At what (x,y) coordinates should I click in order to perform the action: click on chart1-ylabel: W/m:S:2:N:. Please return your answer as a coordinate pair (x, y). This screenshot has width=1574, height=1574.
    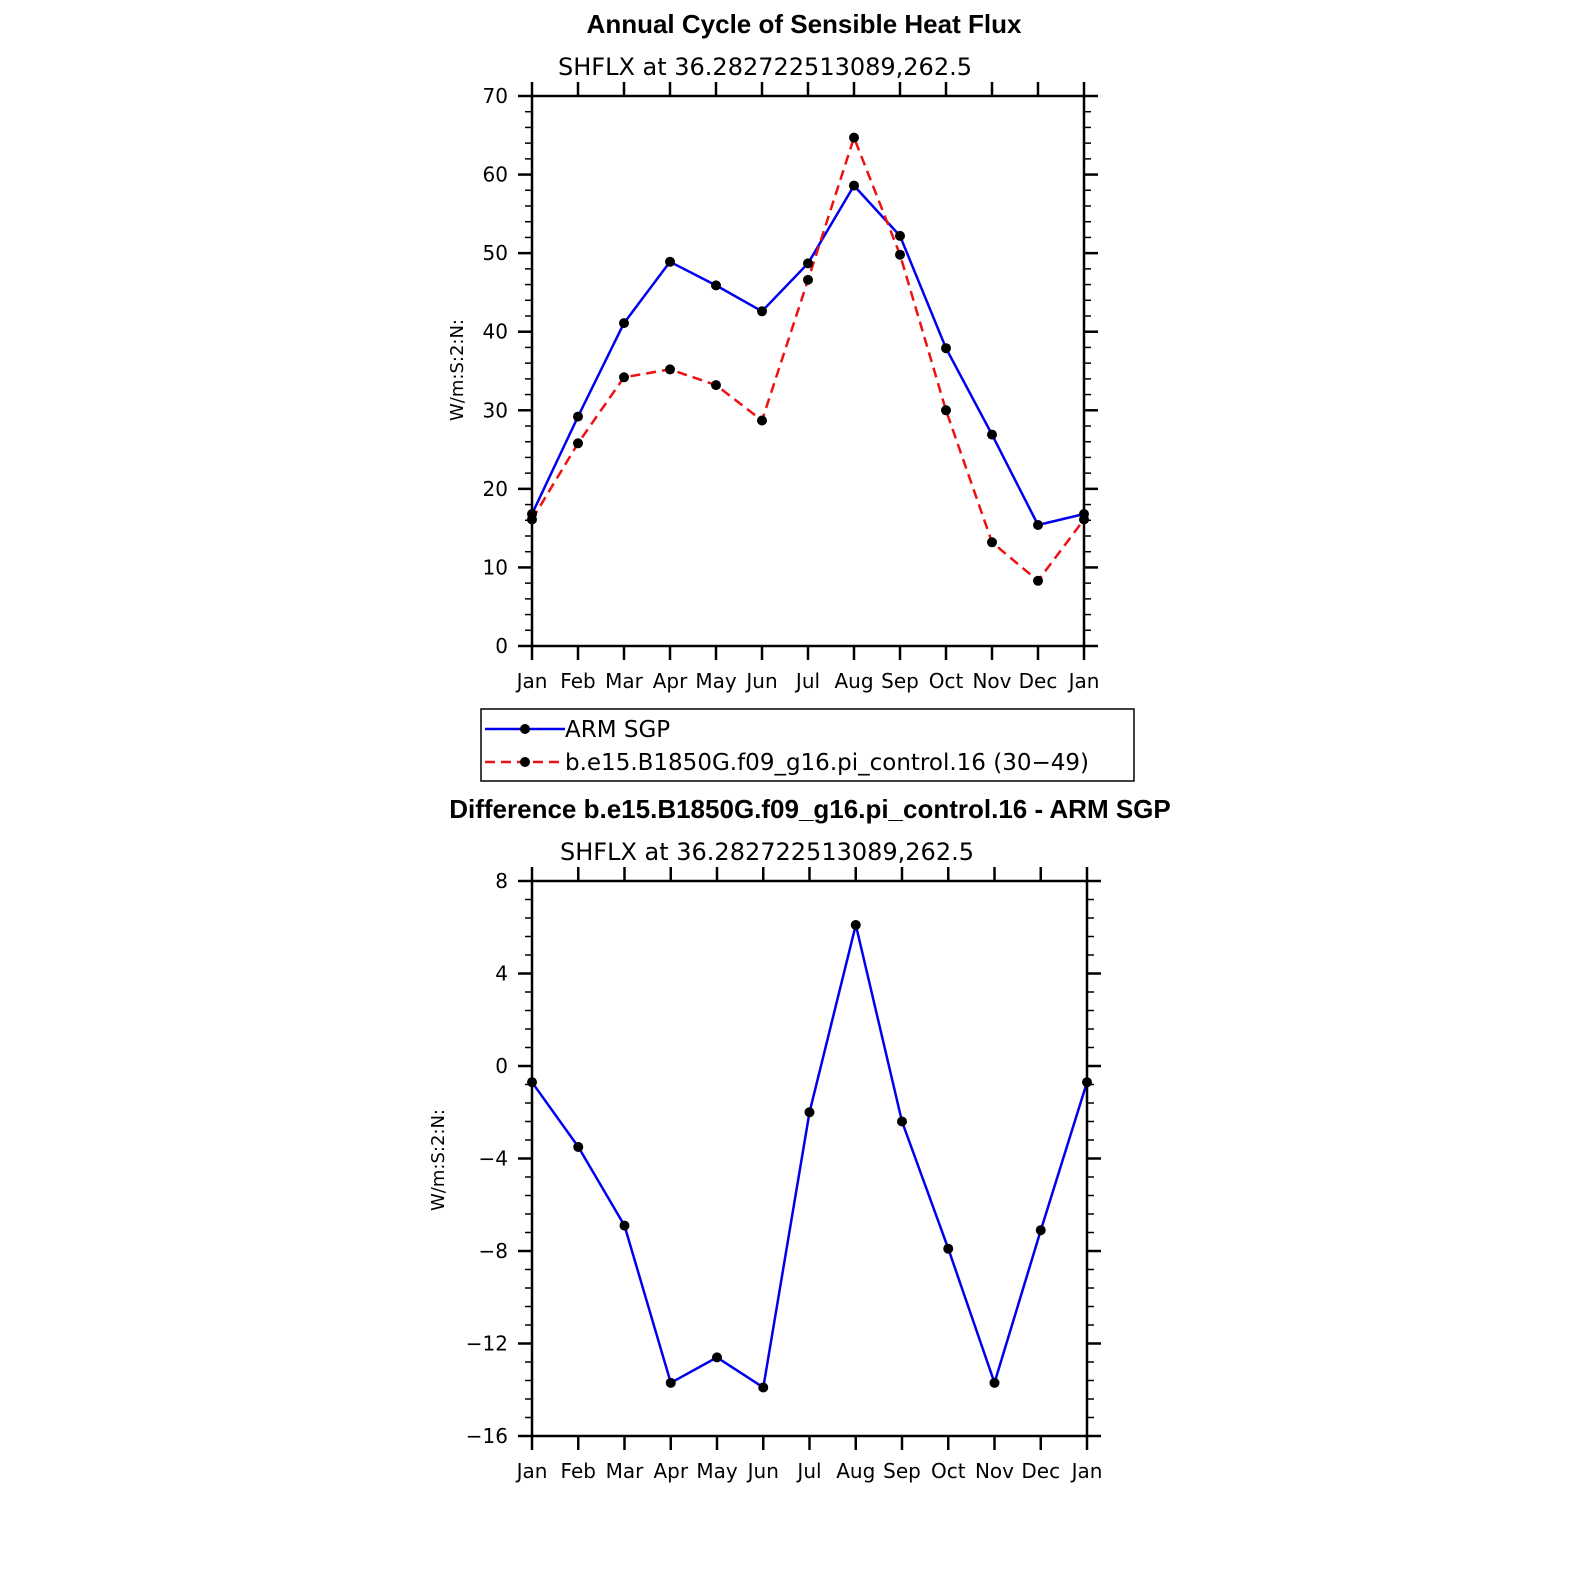
    Looking at the image, I should click on (457, 370).